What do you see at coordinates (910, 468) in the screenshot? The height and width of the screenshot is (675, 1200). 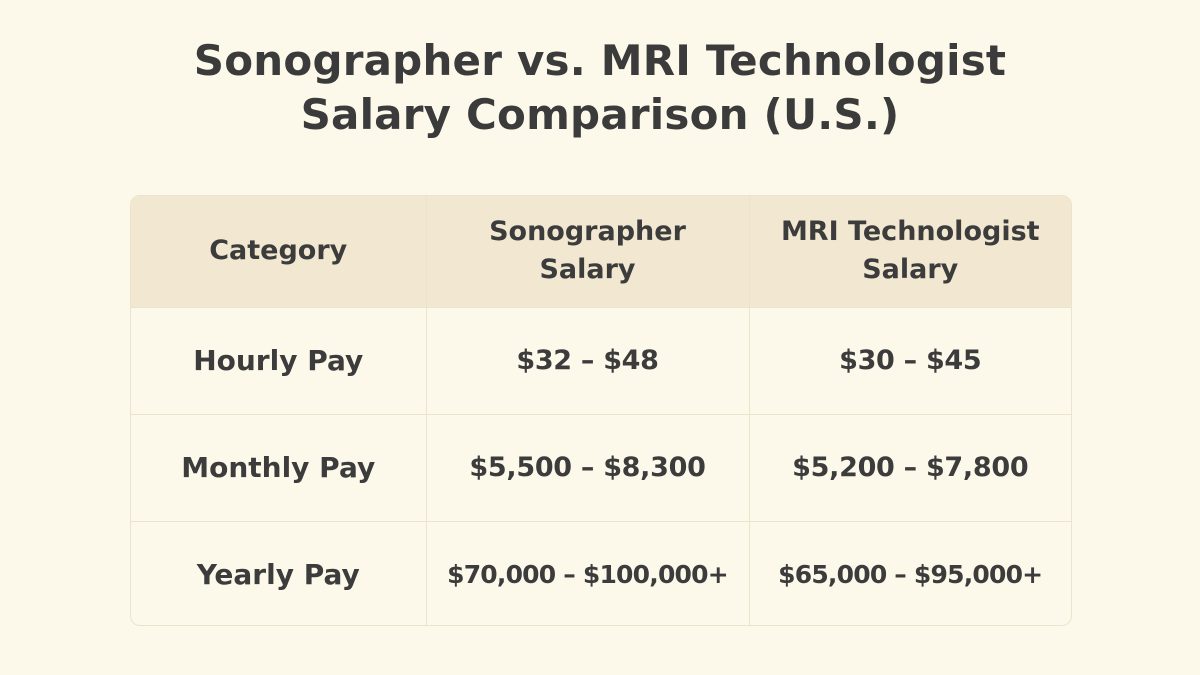 I see `cell-mri-monthly: $5,200 – $7,800` at bounding box center [910, 468].